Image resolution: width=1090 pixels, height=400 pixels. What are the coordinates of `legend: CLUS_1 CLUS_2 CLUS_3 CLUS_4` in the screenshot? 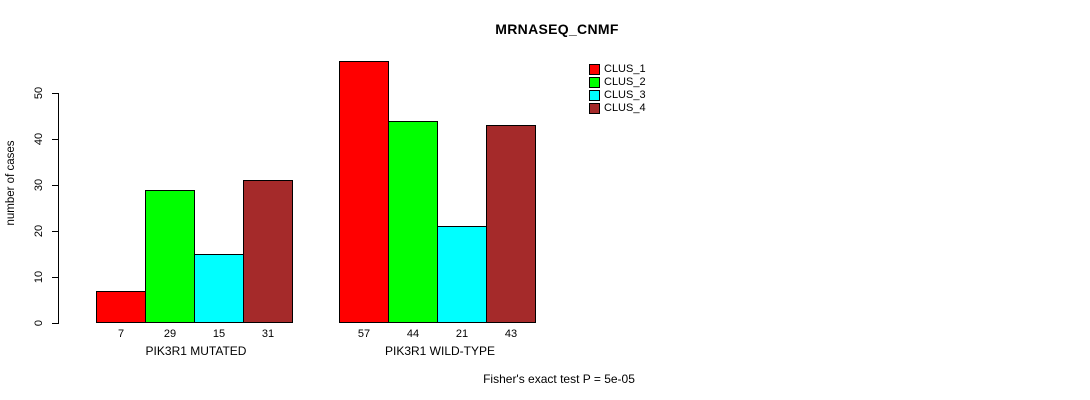 It's located at (617, 89).